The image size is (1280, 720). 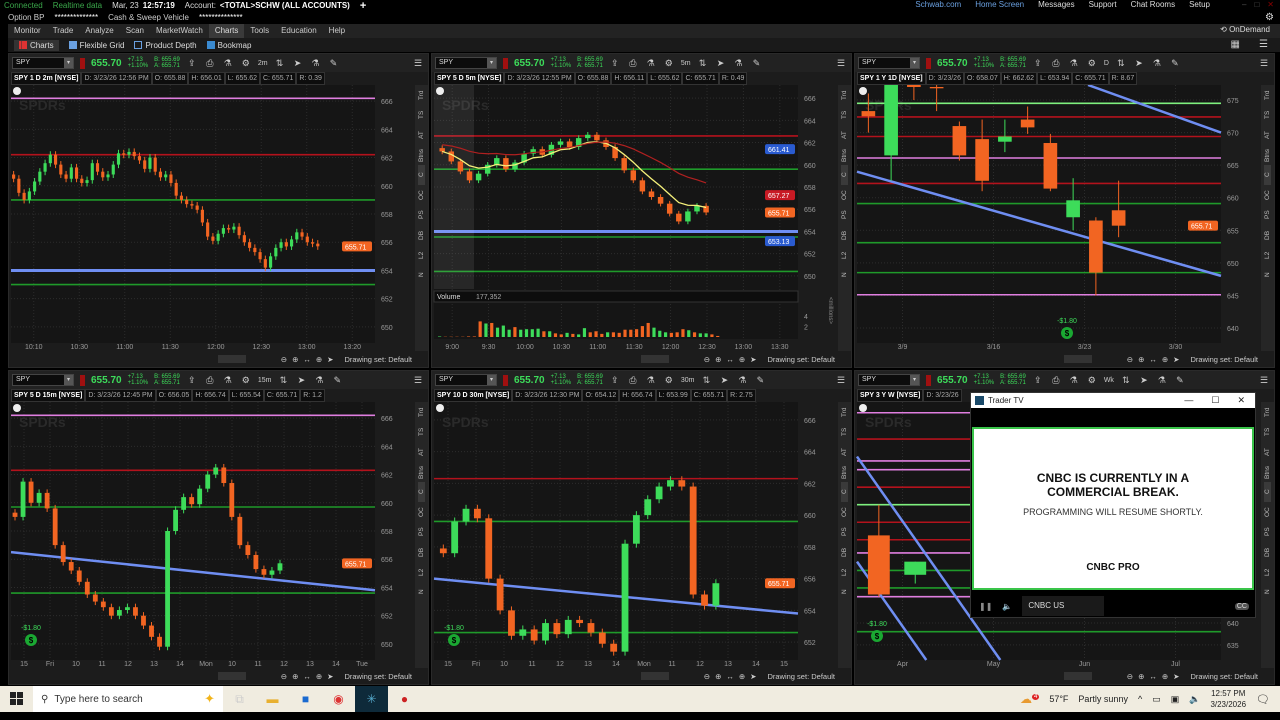 What do you see at coordinates (299, 30) in the screenshot?
I see `menu-education: Education` at bounding box center [299, 30].